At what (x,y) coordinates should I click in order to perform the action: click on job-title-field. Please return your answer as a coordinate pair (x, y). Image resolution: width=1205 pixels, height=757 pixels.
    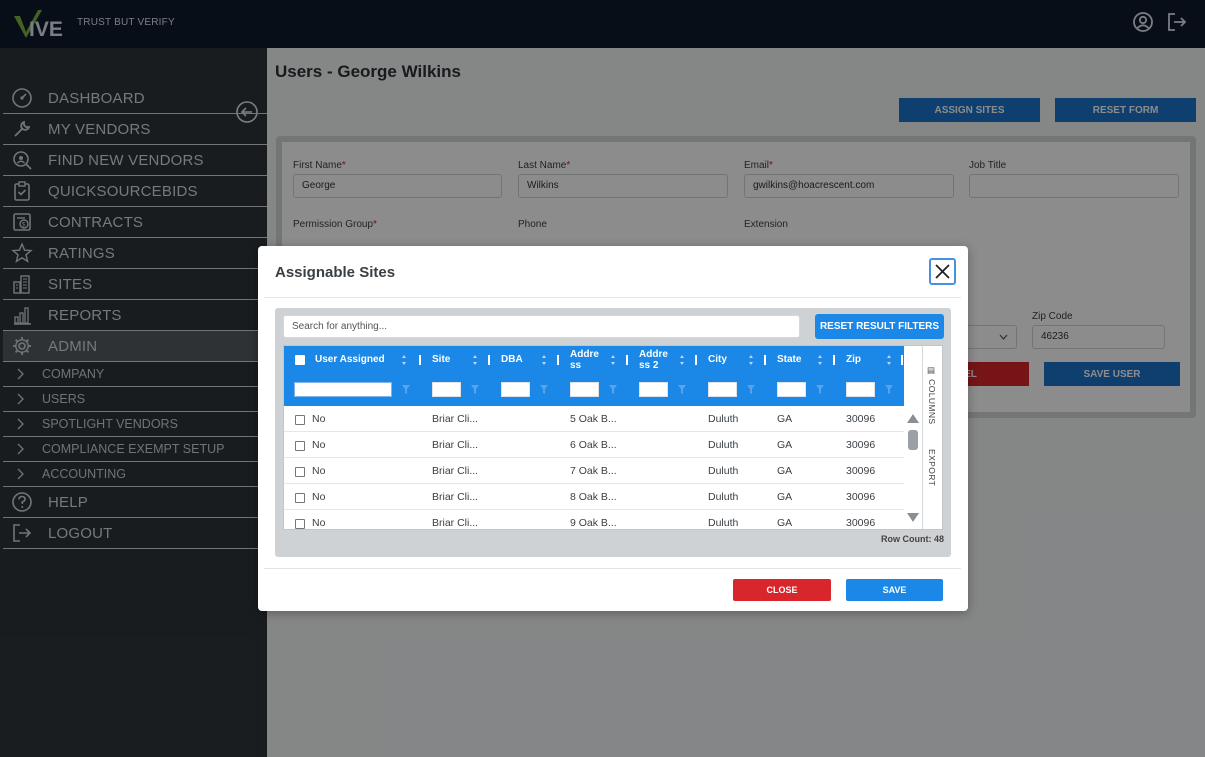
    Looking at the image, I should click on (1074, 186).